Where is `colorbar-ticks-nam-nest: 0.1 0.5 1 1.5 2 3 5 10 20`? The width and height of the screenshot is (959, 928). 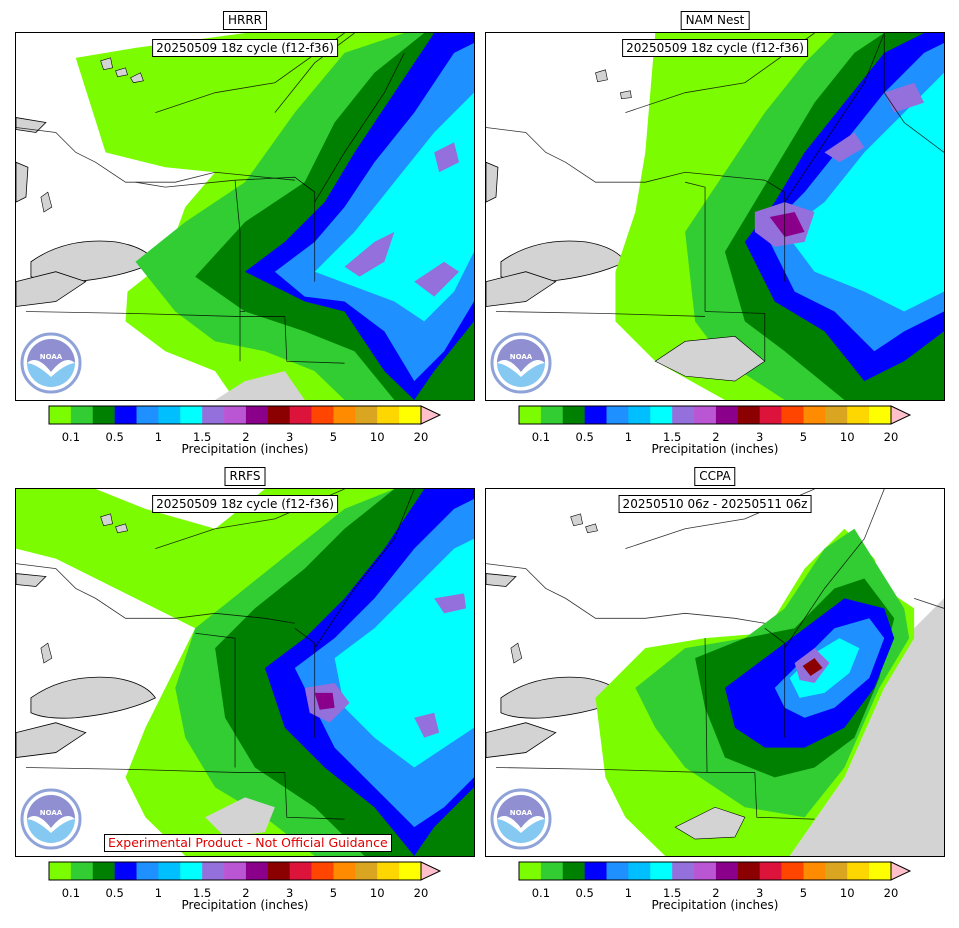
colorbar-ticks-nam-nest: 0.1 0.5 1 1.5 2 3 5 10 20 is located at coordinates (709, 437).